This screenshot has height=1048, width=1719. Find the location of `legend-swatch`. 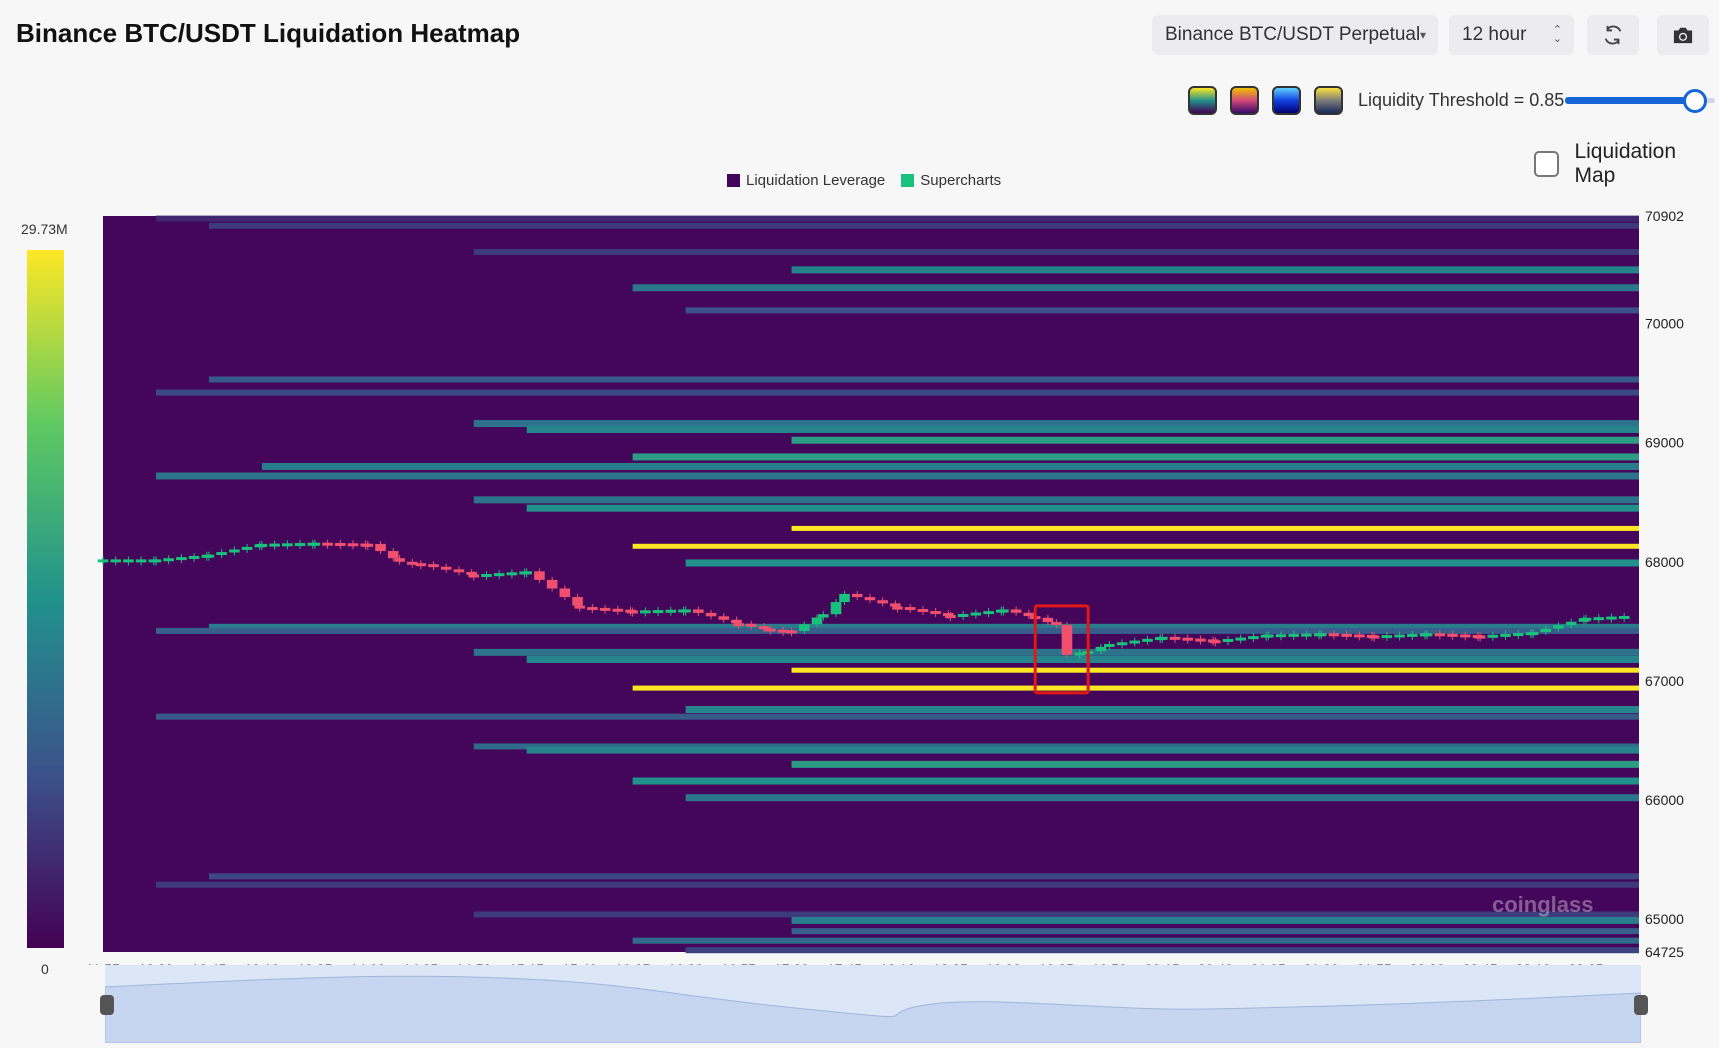

legend-swatch is located at coordinates (733, 180).